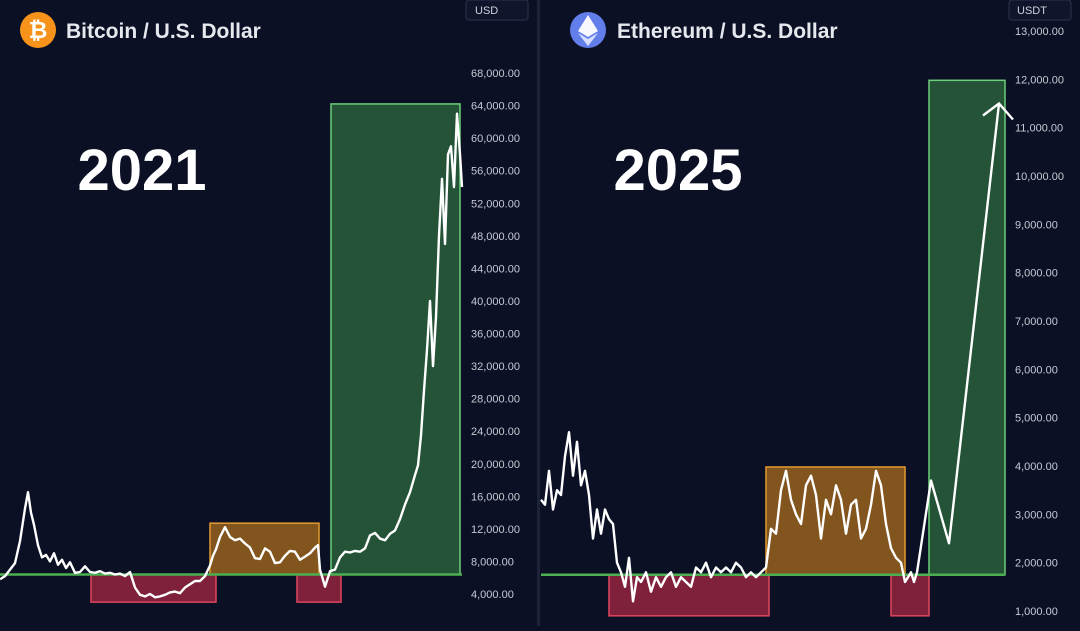 This screenshot has width=1080, height=631. I want to click on bitcoin-y-tick-label: 20,000.00, so click(495, 465).